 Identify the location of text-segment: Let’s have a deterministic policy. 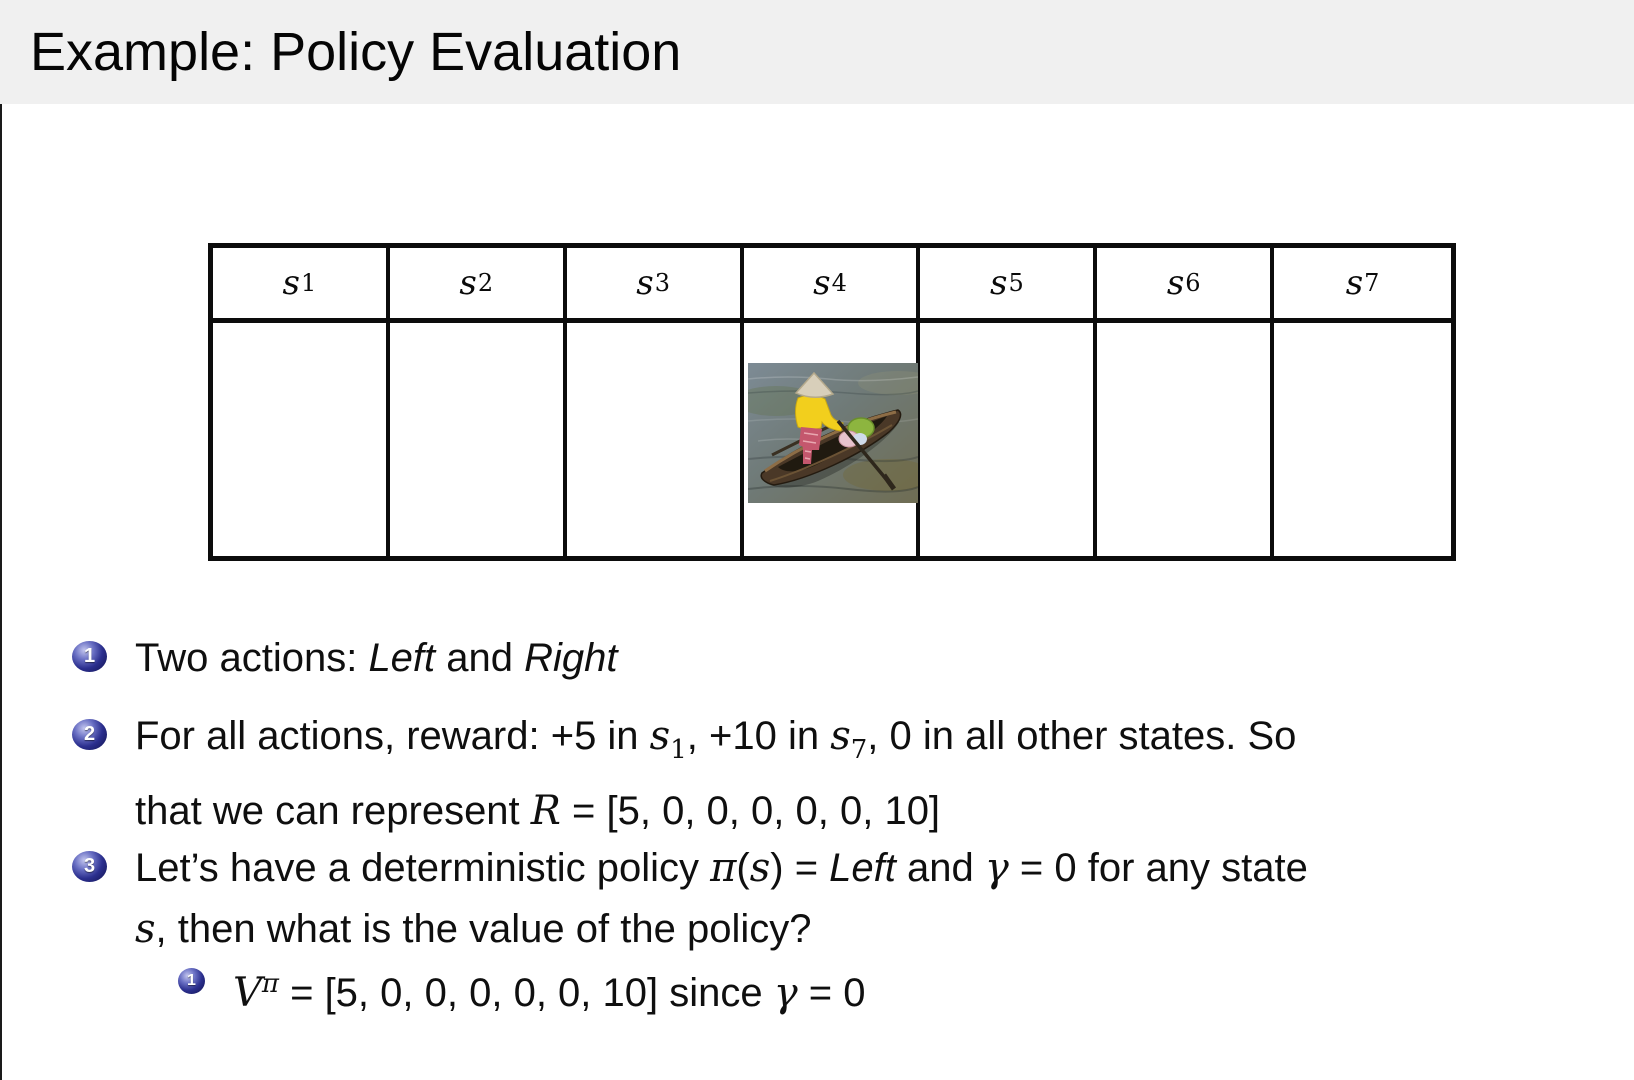
(423, 868).